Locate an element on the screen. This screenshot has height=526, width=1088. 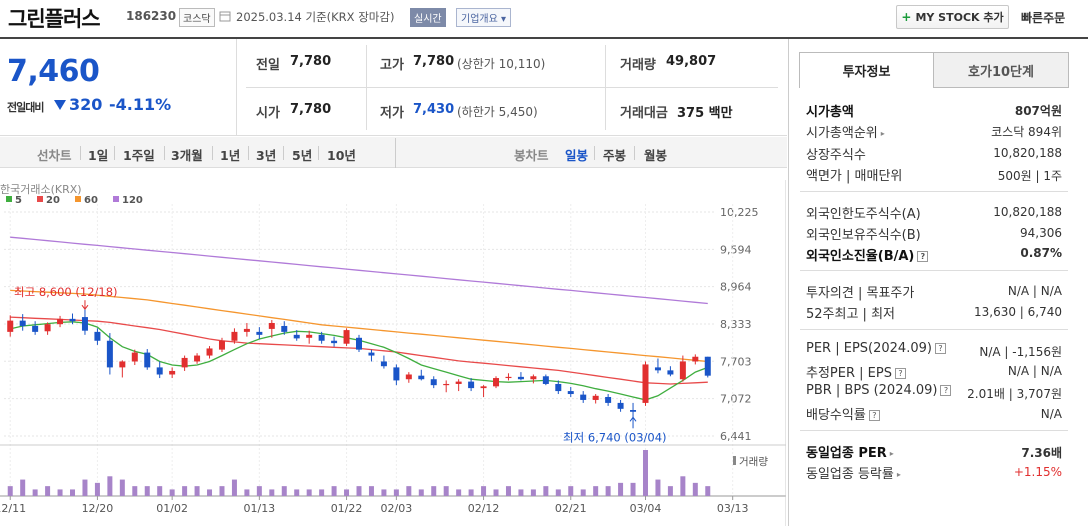
period-1y: 1년 is located at coordinates (230, 155).